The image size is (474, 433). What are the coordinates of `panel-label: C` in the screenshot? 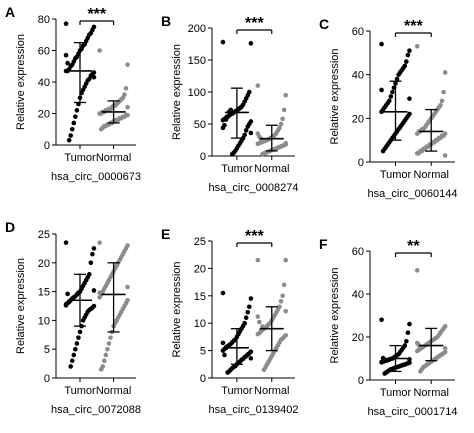 It's located at (324, 24).